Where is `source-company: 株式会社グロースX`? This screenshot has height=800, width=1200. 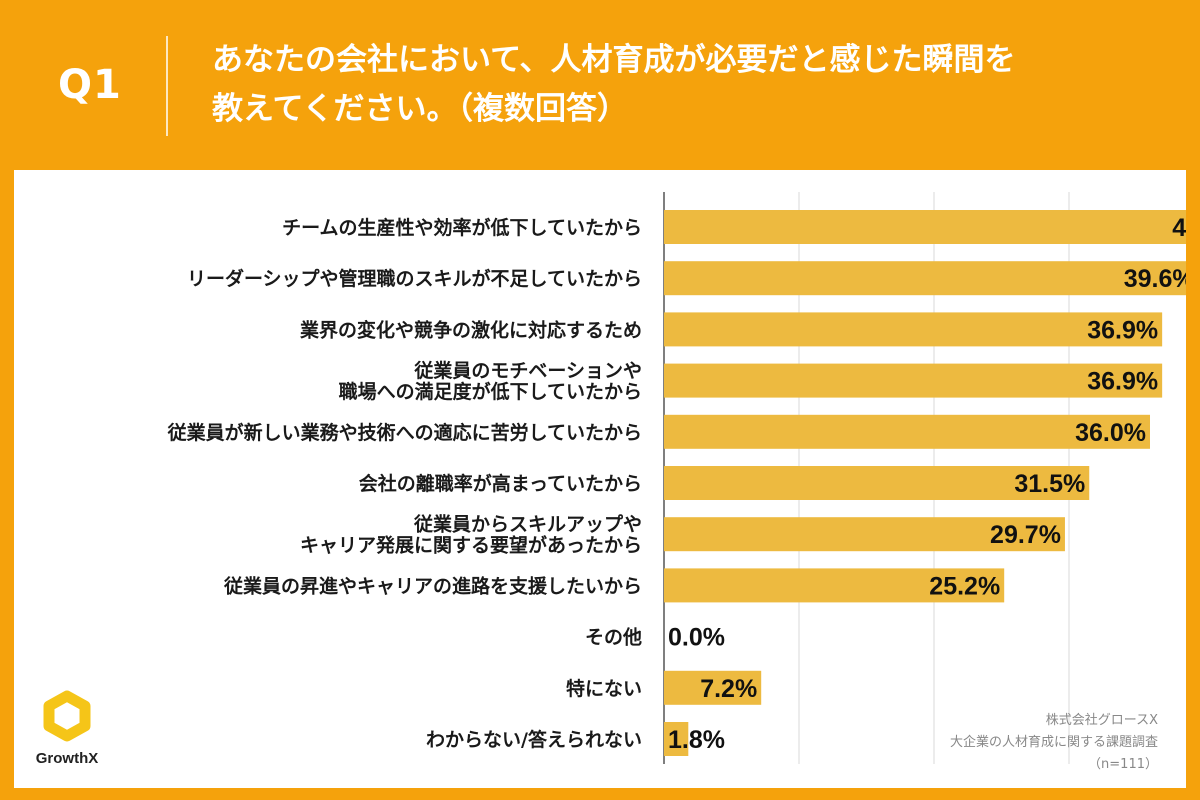
source-company: 株式会社グロースX is located at coordinates (1101, 720).